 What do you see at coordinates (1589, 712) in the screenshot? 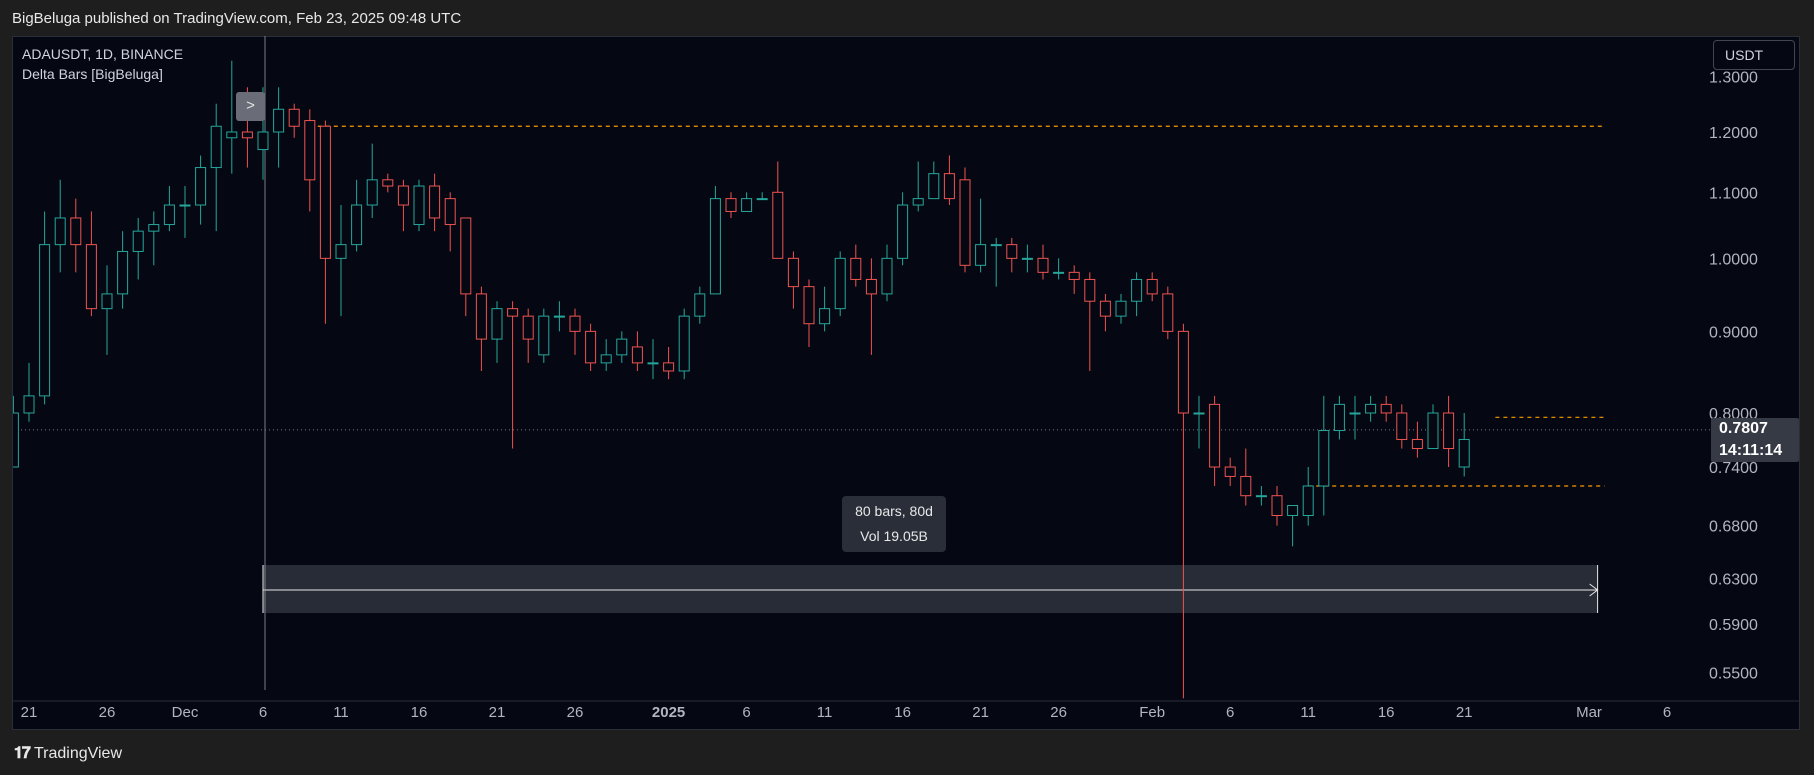
I see `x-axis-tick-label: Mar` at bounding box center [1589, 712].